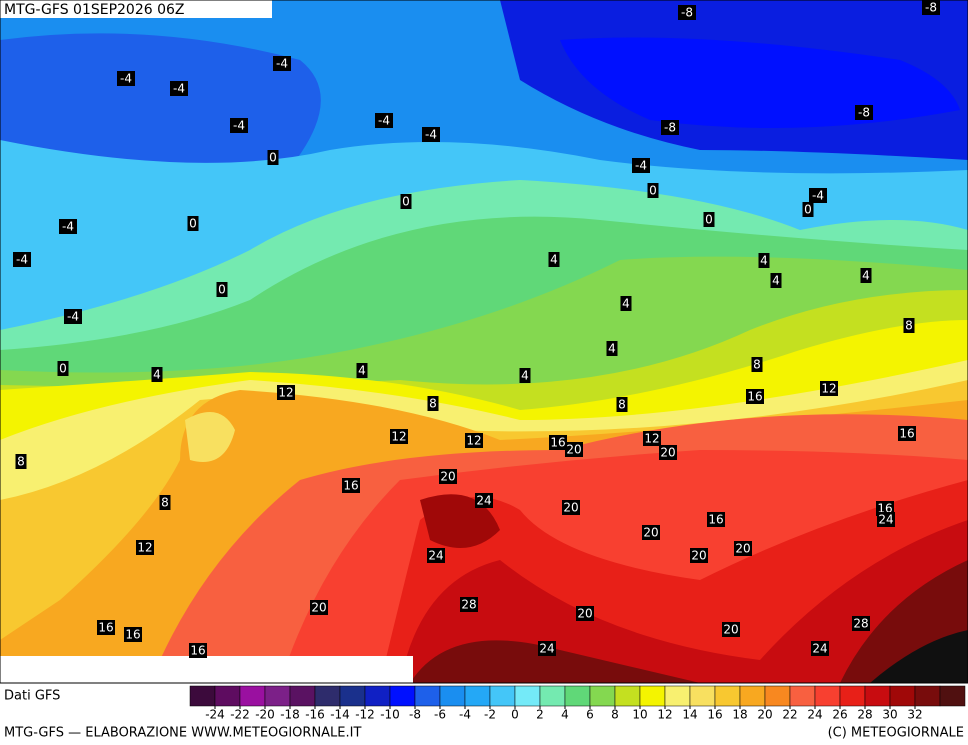  What do you see at coordinates (340, 715) in the screenshot?
I see `tick-label: -14` at bounding box center [340, 715].